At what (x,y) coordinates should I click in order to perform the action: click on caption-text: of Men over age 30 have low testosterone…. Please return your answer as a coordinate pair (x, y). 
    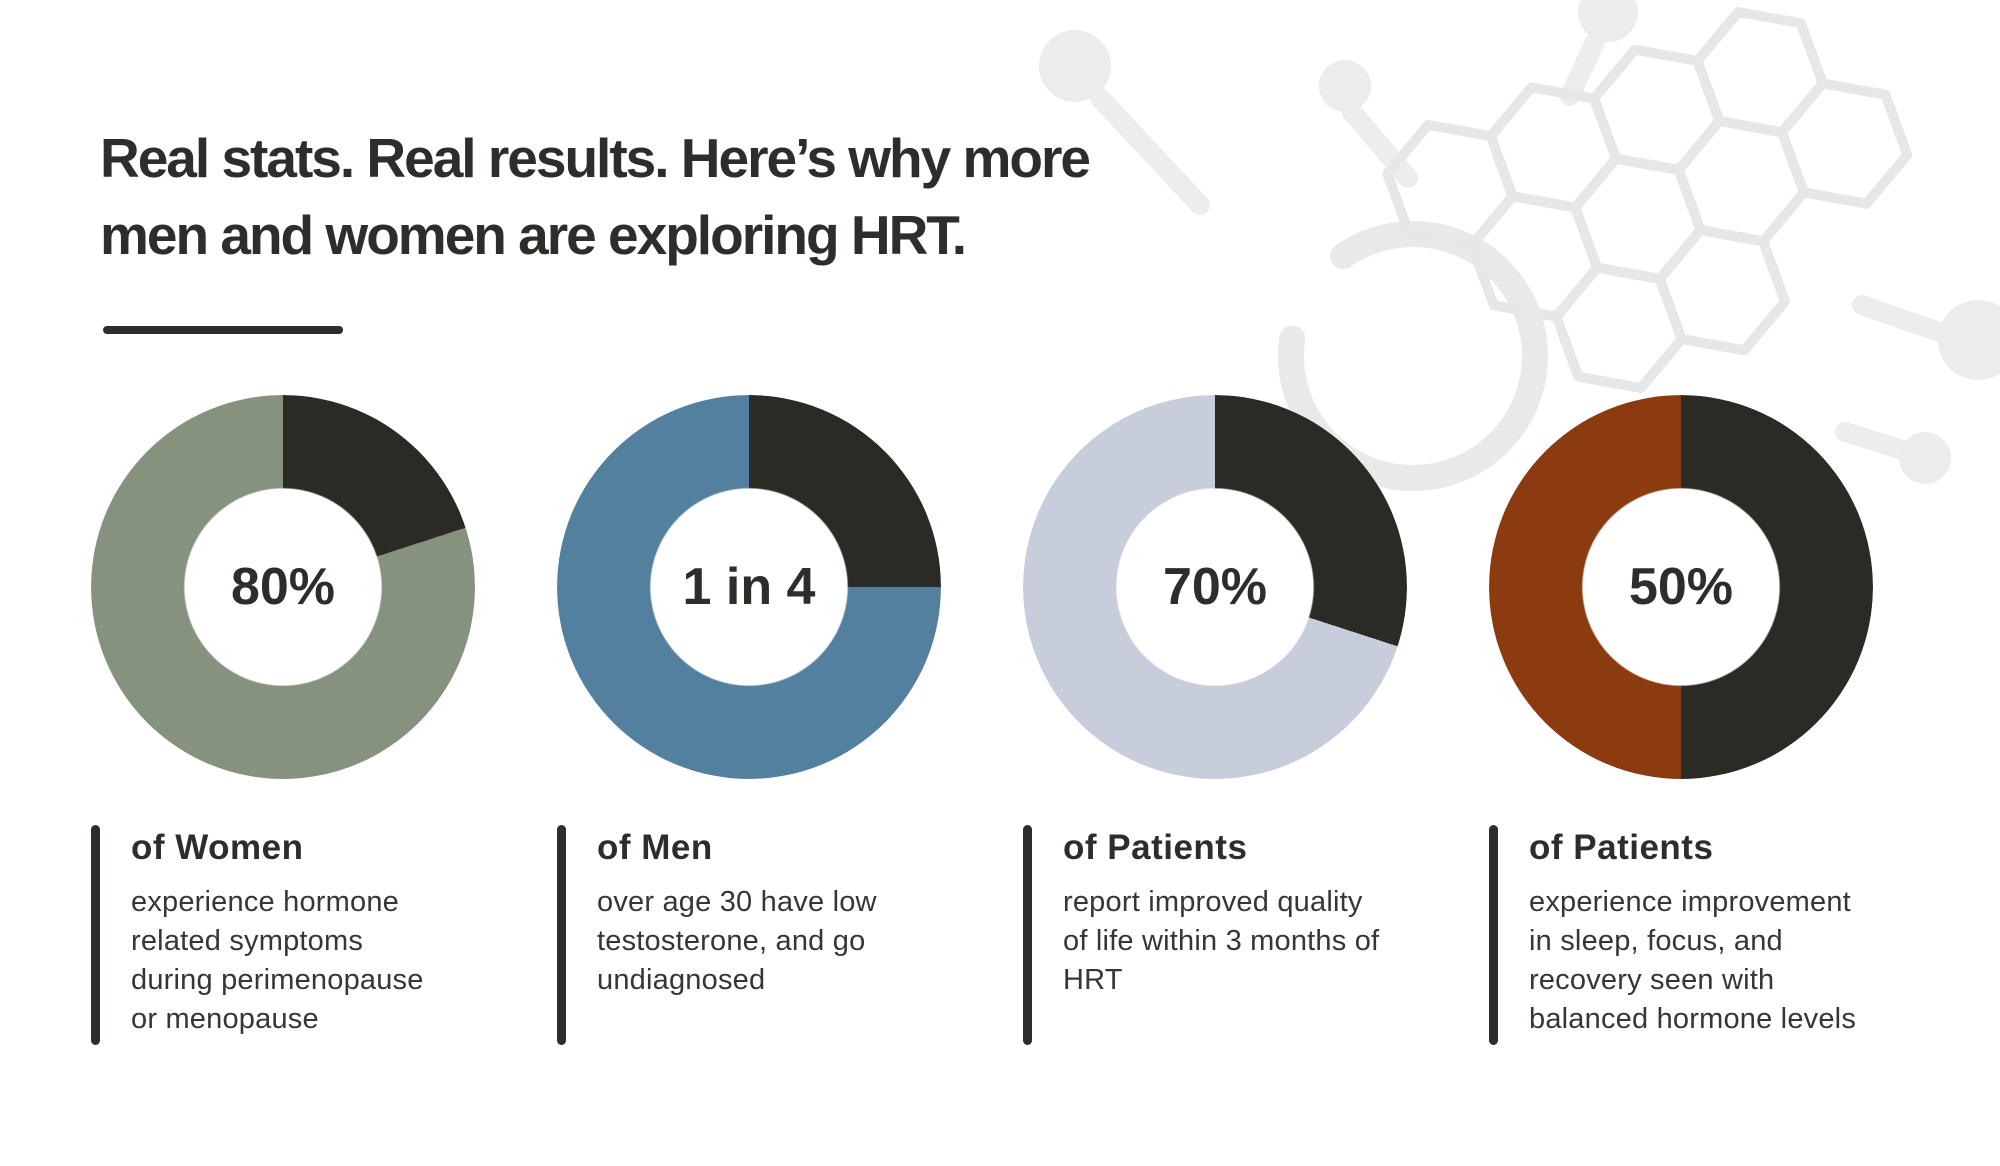
    Looking at the image, I should click on (737, 935).